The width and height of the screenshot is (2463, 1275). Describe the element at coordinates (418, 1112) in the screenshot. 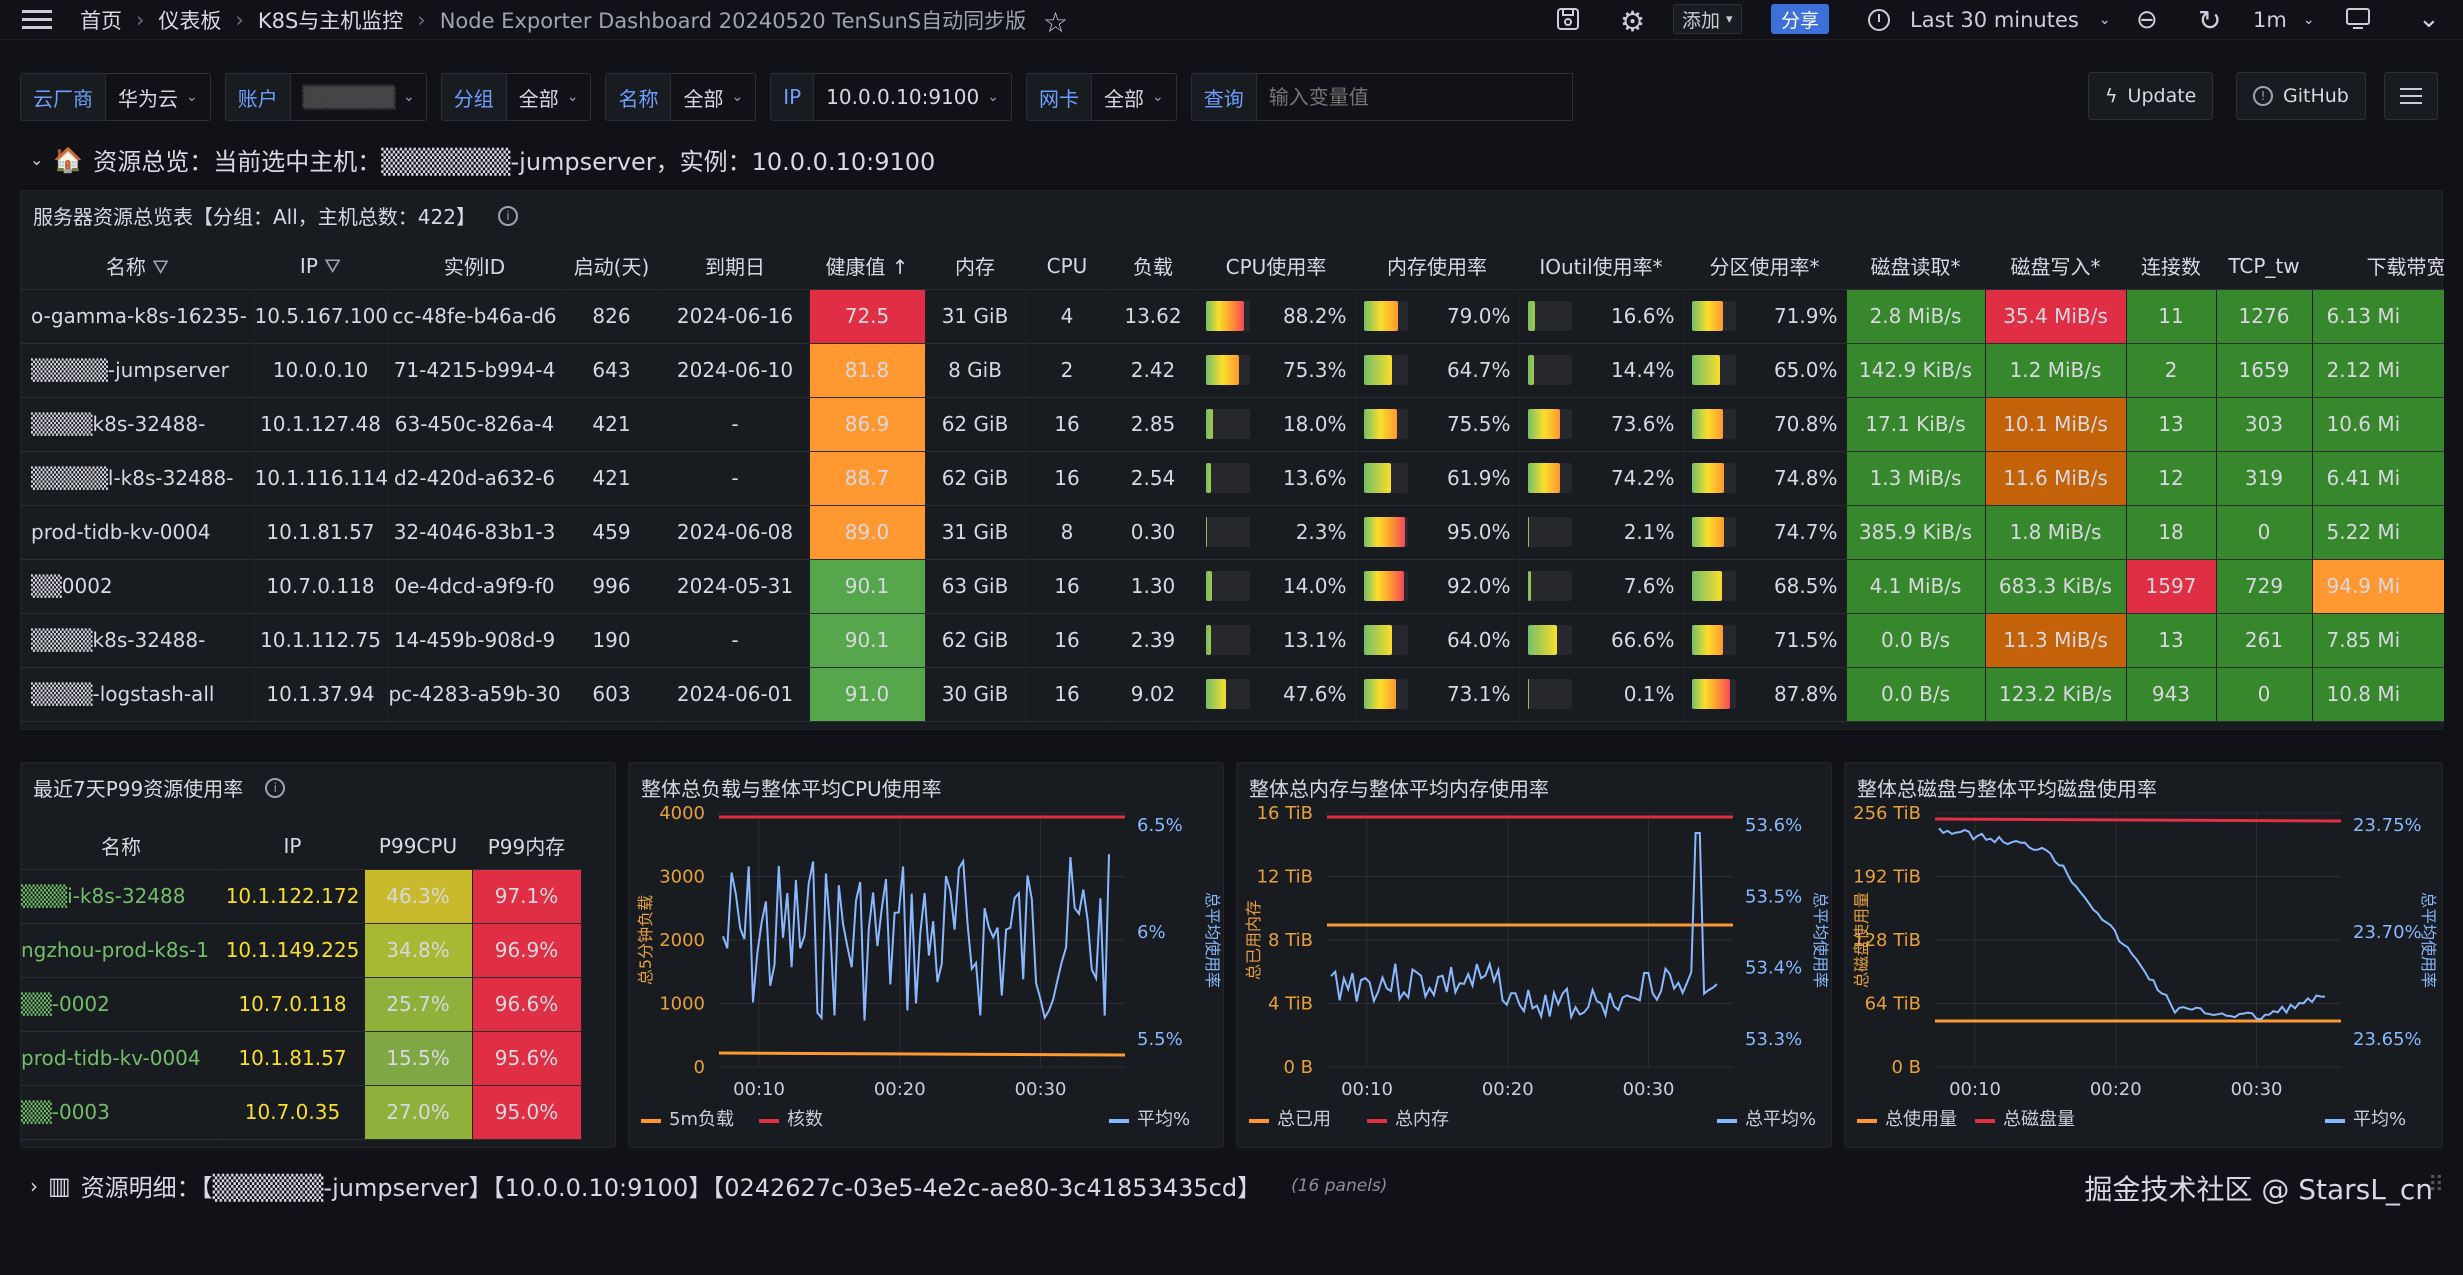

I see `p99-cell-cpu: 27.0%` at that location.